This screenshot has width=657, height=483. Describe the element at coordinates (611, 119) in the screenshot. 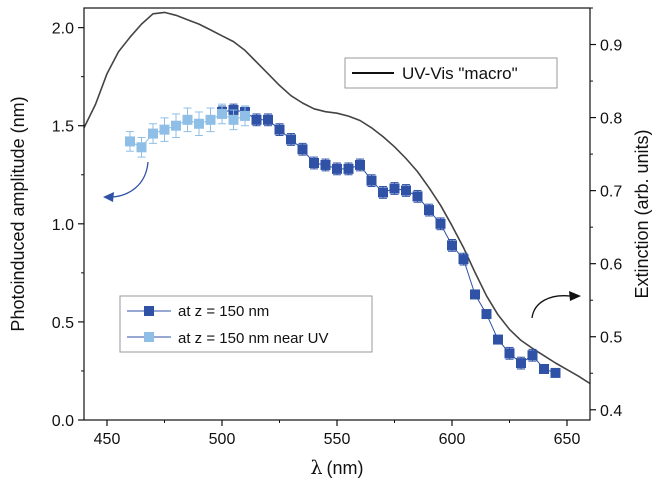

I see `y-right-tick-label: 0.8` at that location.